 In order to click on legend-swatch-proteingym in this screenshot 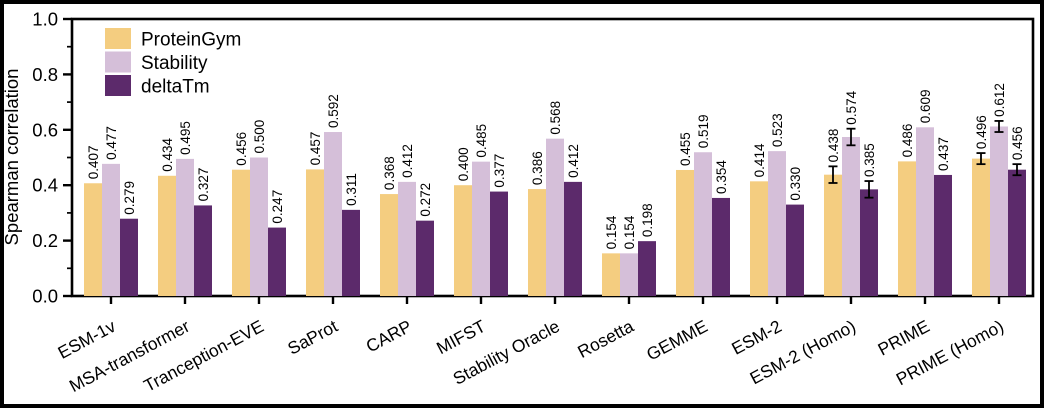, I will do `click(118, 38)`.